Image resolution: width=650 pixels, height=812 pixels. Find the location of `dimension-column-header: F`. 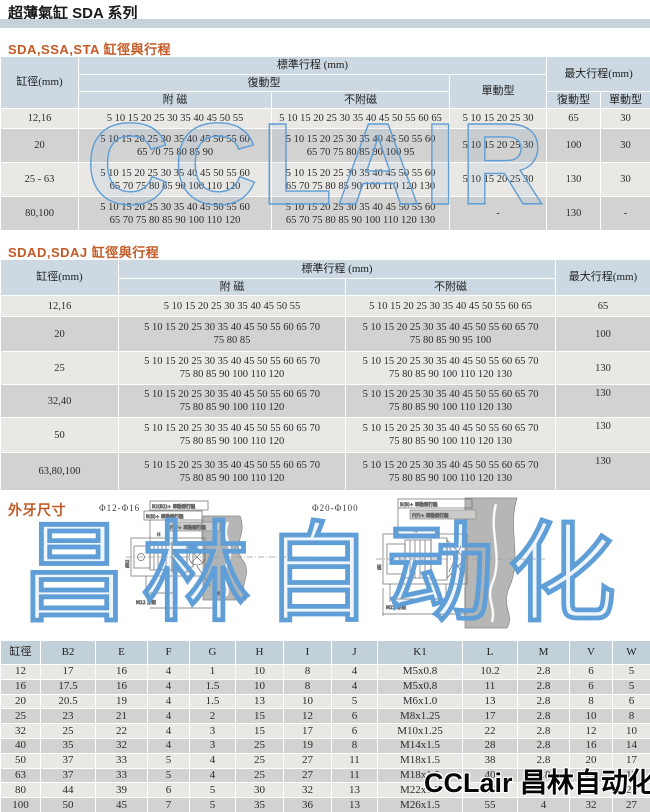

dimension-column-header: F is located at coordinates (168, 652).